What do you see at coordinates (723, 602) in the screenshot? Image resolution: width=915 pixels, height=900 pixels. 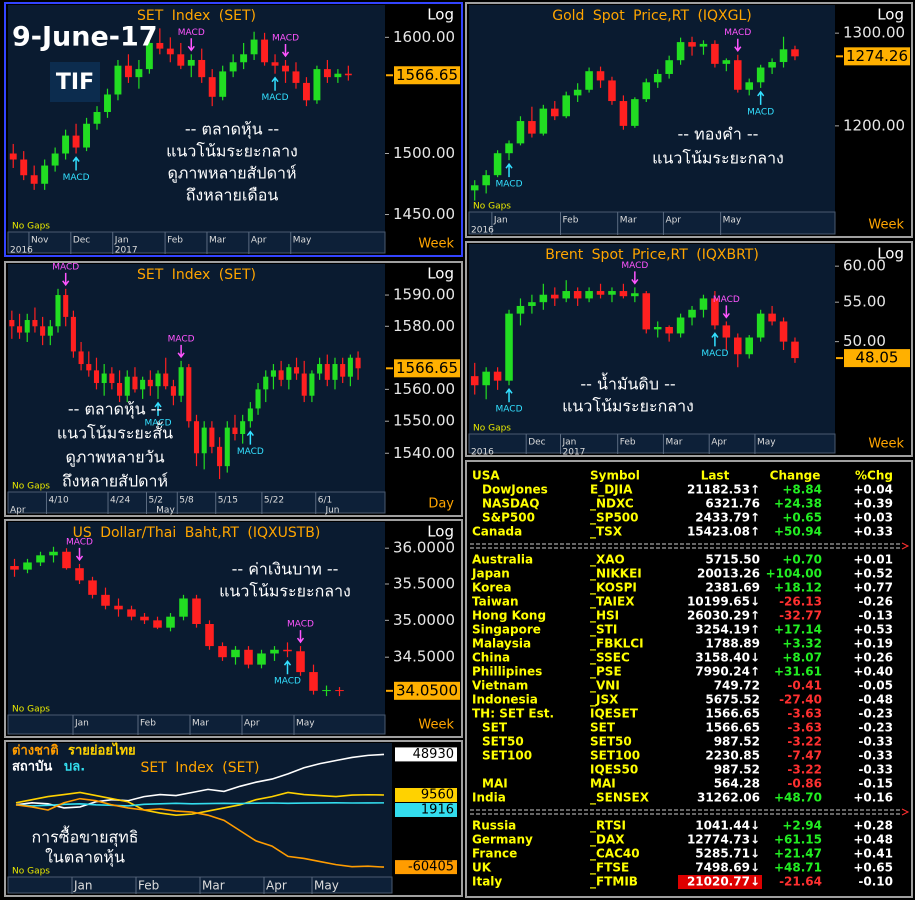 I see `table-cell: 10199.65↓` at bounding box center [723, 602].